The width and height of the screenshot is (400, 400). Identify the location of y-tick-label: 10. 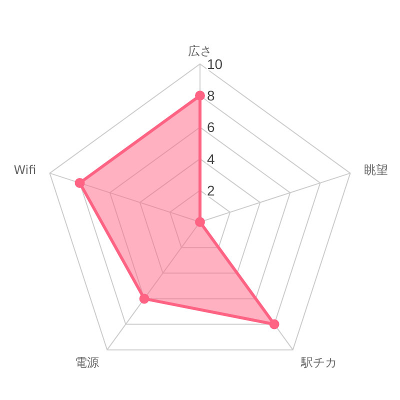
(215, 64).